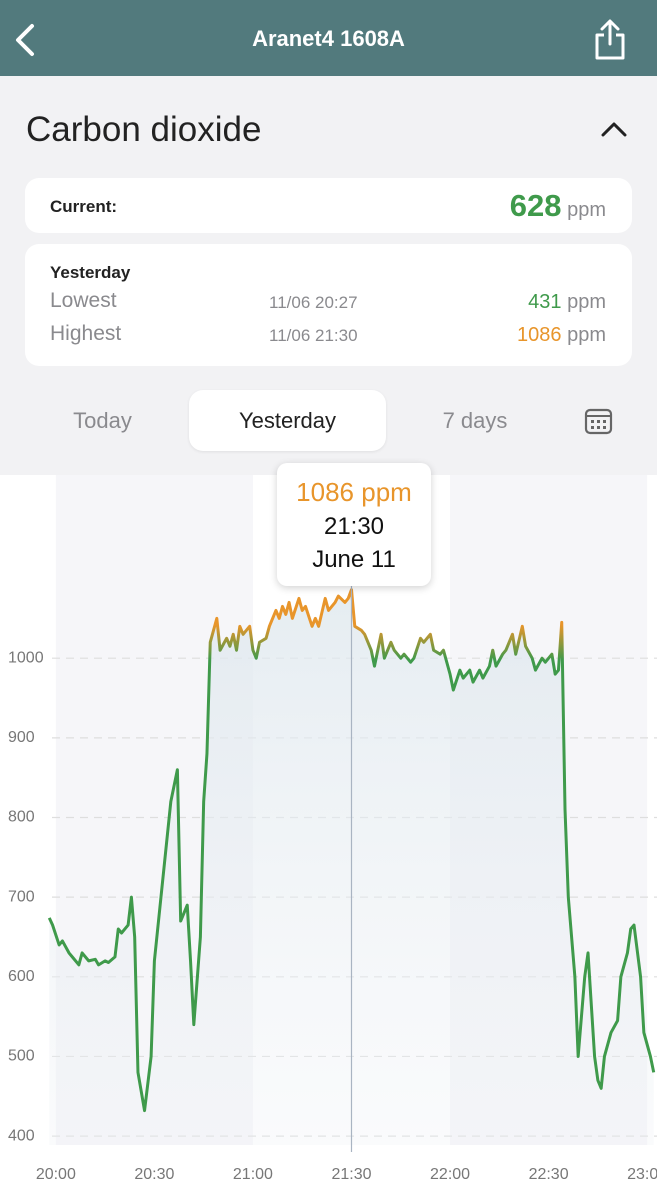 Image resolution: width=657 pixels, height=1200 pixels. I want to click on header-title: Aranet4 1608A, so click(328, 38).